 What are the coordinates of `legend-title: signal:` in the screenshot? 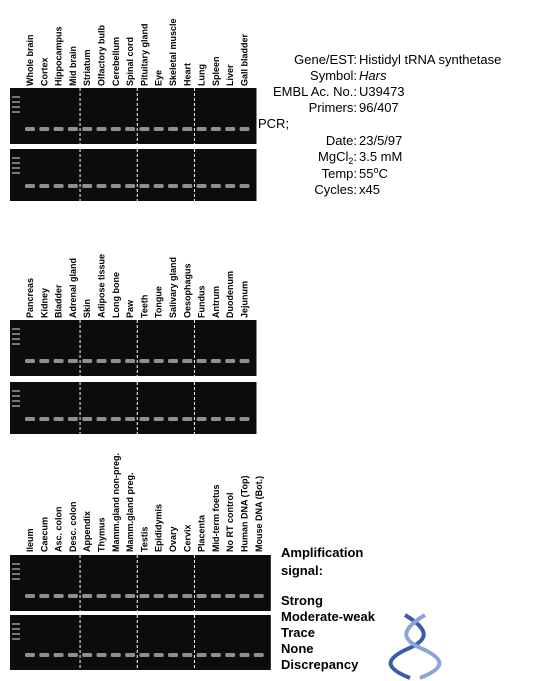 It's located at (302, 570).